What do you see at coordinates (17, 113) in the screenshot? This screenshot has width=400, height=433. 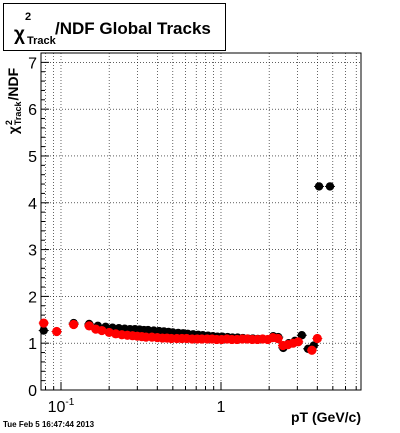 I see `ylabel-subscript: Track` at bounding box center [17, 113].